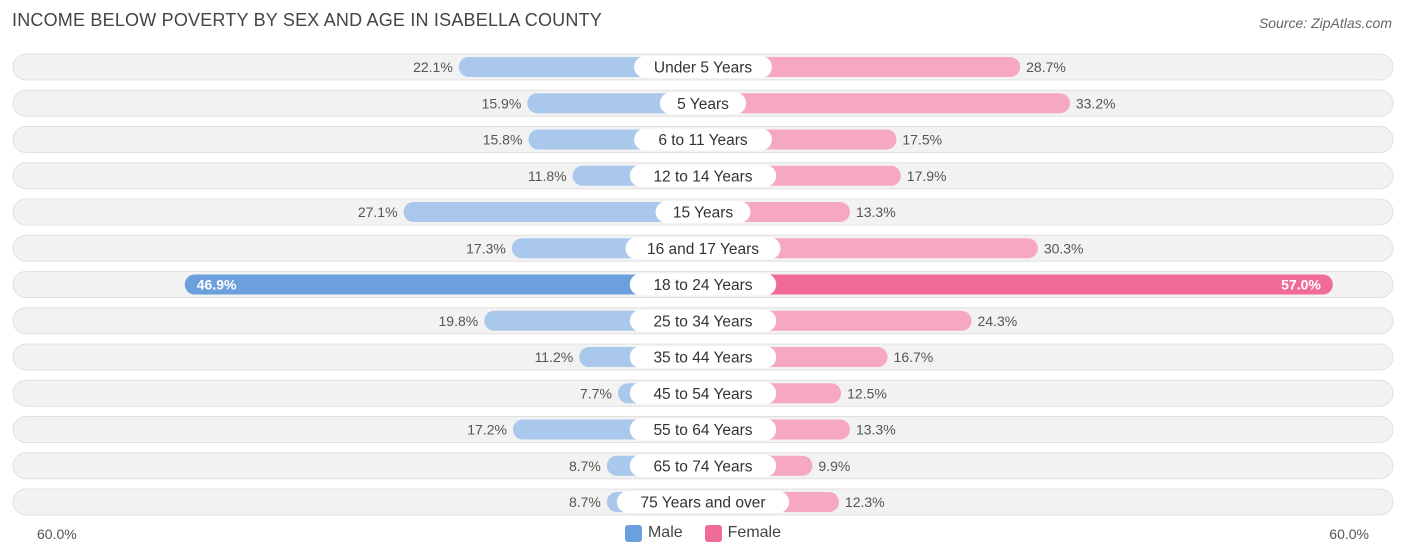  Describe the element at coordinates (1046, 67) in the screenshot. I see `female-value-label: 28.7%` at that location.